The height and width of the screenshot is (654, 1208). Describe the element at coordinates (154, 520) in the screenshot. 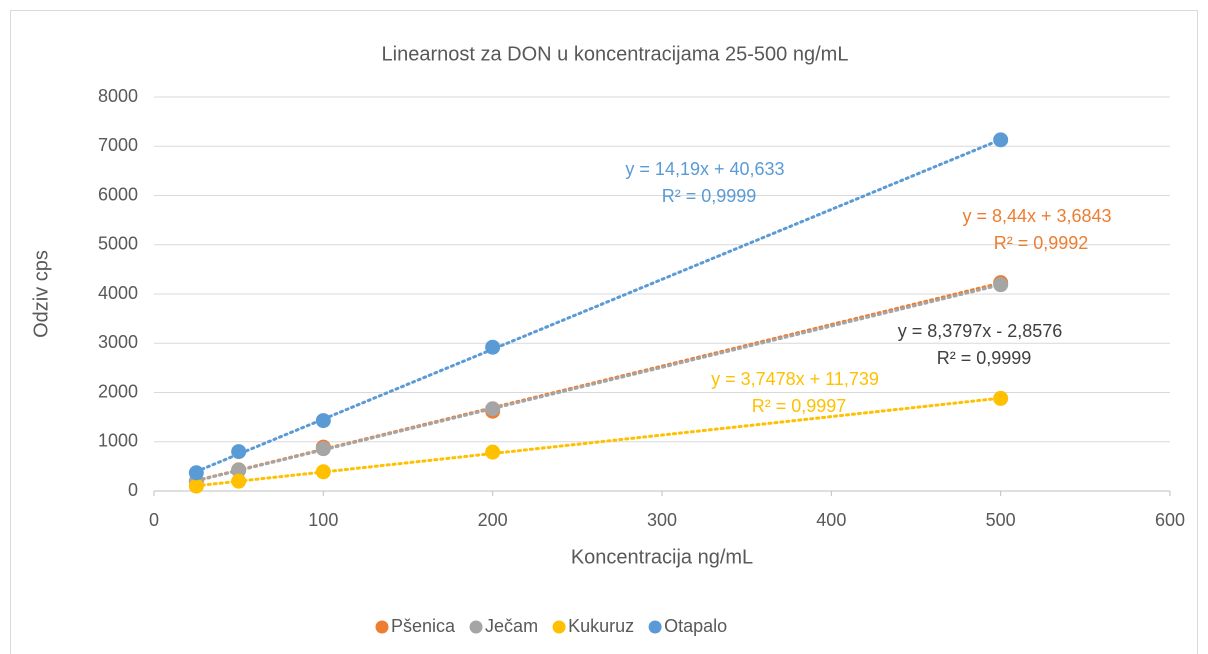

I see `x-tick-label: 0` at that location.